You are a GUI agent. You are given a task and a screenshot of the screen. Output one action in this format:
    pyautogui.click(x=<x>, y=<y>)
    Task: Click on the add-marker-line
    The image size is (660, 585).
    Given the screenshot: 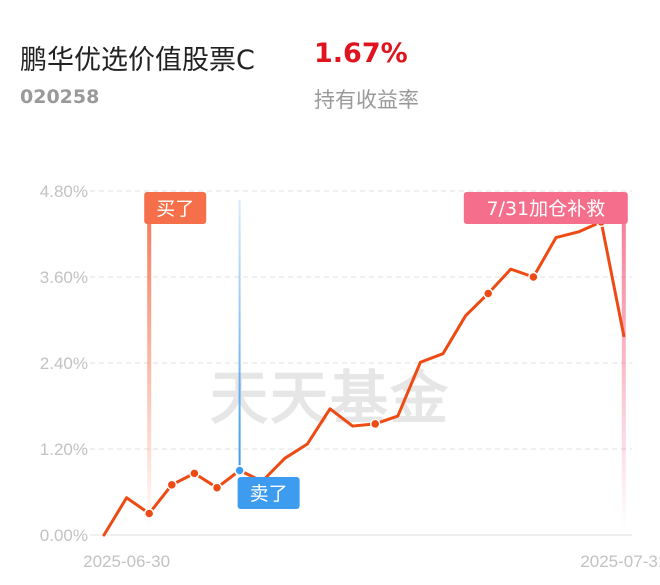 What is the action you would take?
    pyautogui.click(x=623, y=374)
    